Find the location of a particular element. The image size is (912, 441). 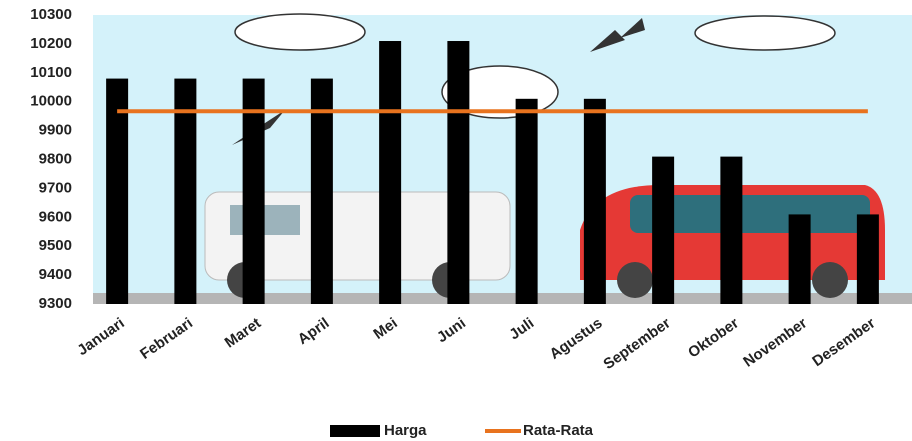

legend-label: Rata-Rata is located at coordinates (558, 430).